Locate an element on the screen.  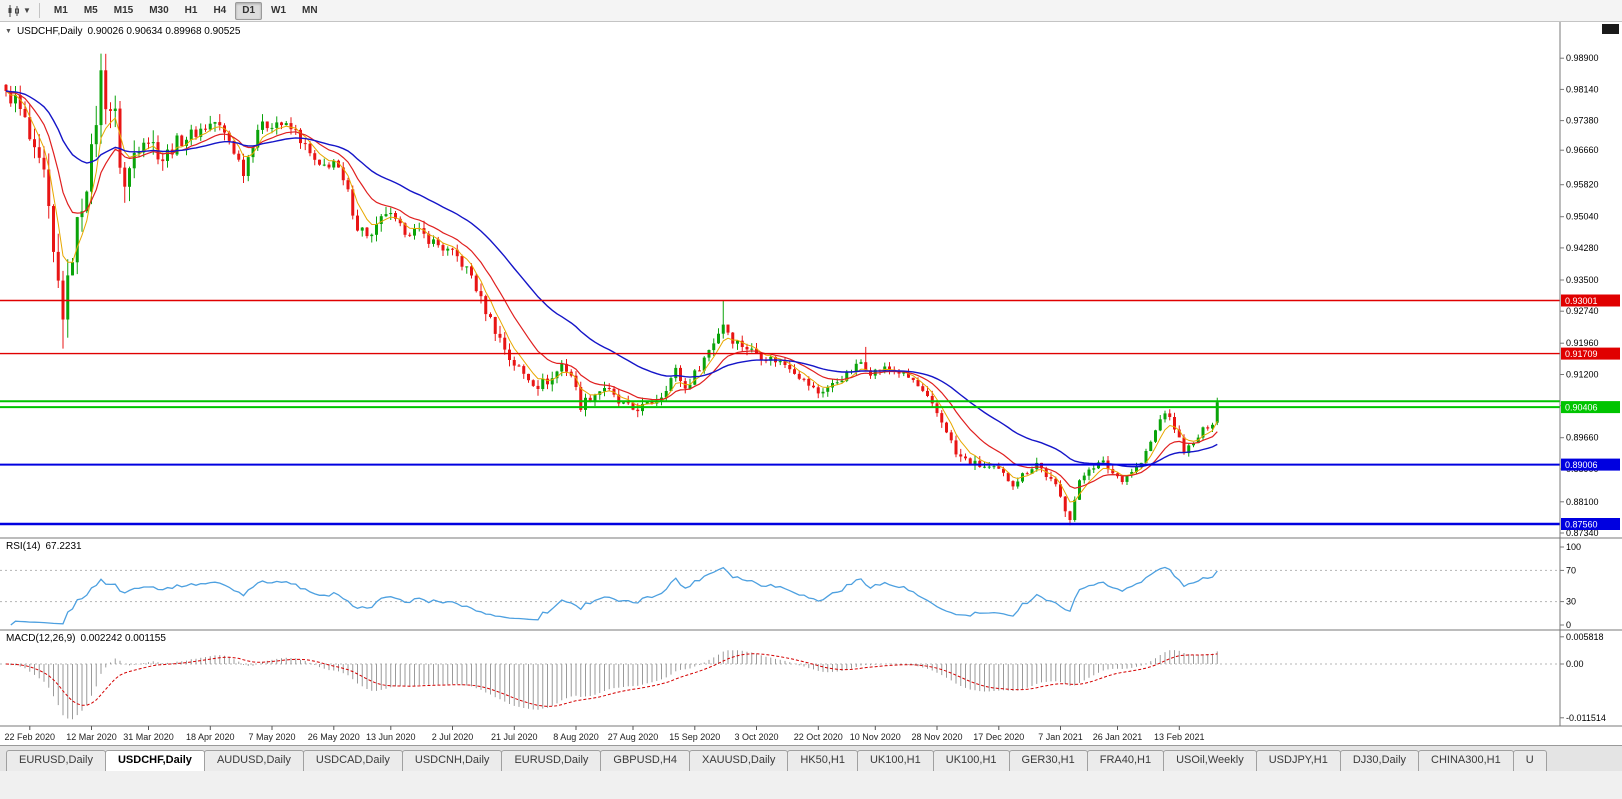
chart-type-dropdown-caret-icon: ▼ is located at coordinates (27, 10).